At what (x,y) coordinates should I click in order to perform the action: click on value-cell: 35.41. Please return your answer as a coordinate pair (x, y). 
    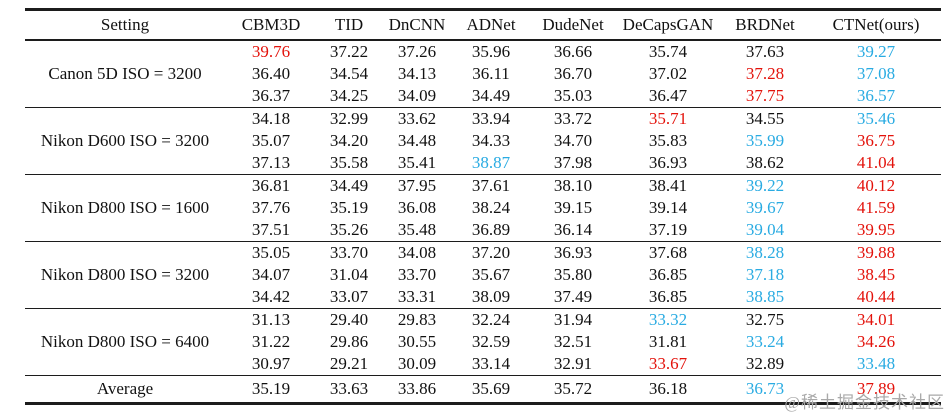
    Looking at the image, I should click on (417, 162).